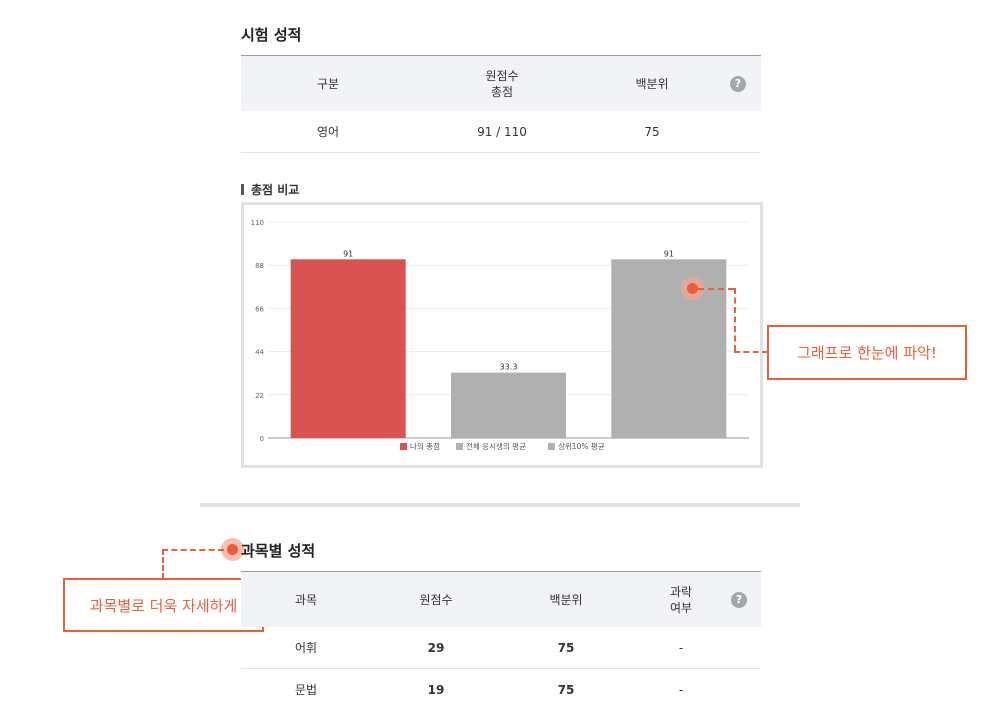 Image resolution: width=1000 pixels, height=710 pixels. I want to click on compare-subtitle: 총점 비교, so click(270, 189).